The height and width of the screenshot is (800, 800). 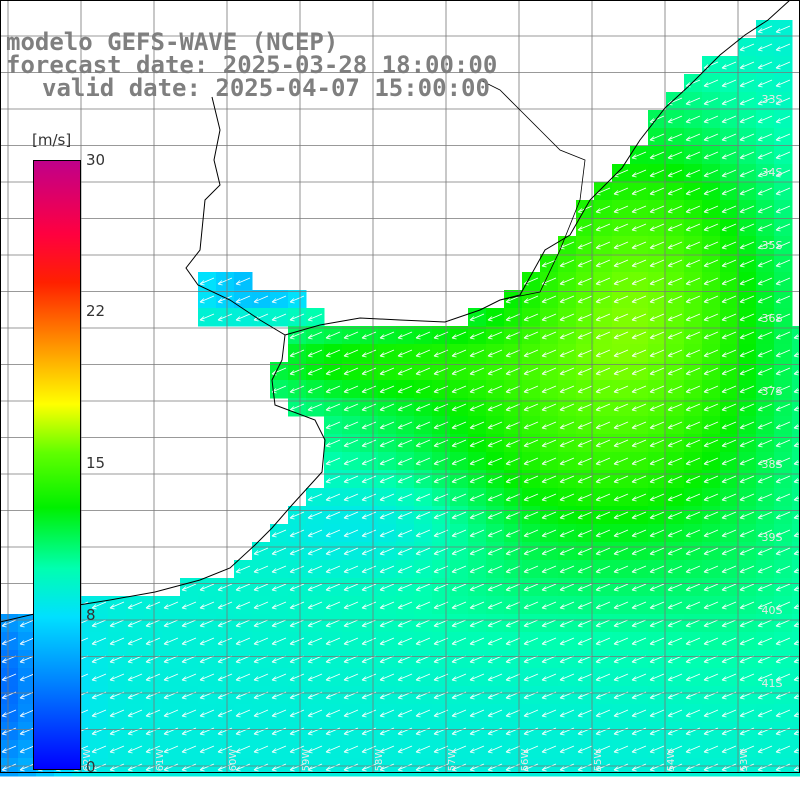 I want to click on lon-label: 57W, so click(x=452, y=760).